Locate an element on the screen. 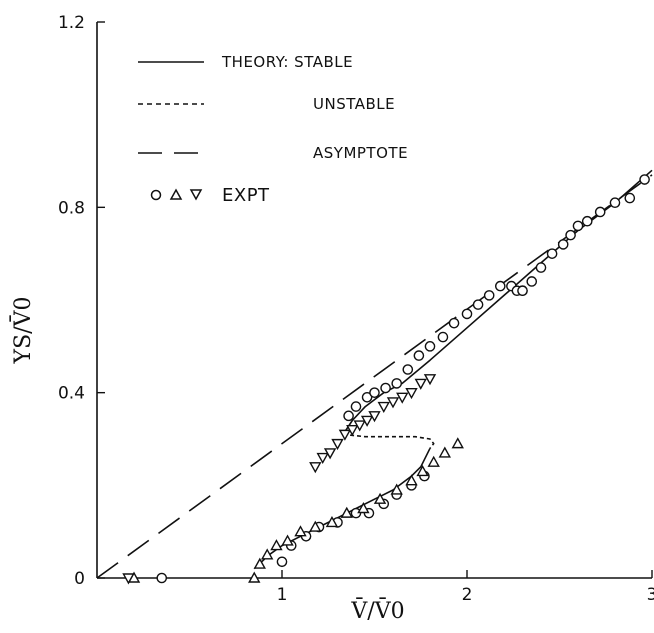  y-axis-label: YS/V̄0 is located at coordinates (22, 331).